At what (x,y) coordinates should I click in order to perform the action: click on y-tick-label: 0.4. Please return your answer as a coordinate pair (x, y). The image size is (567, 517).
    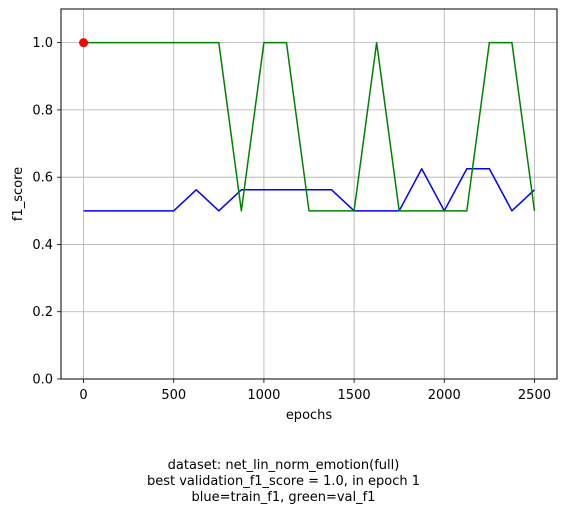
    Looking at the image, I should click on (42, 245).